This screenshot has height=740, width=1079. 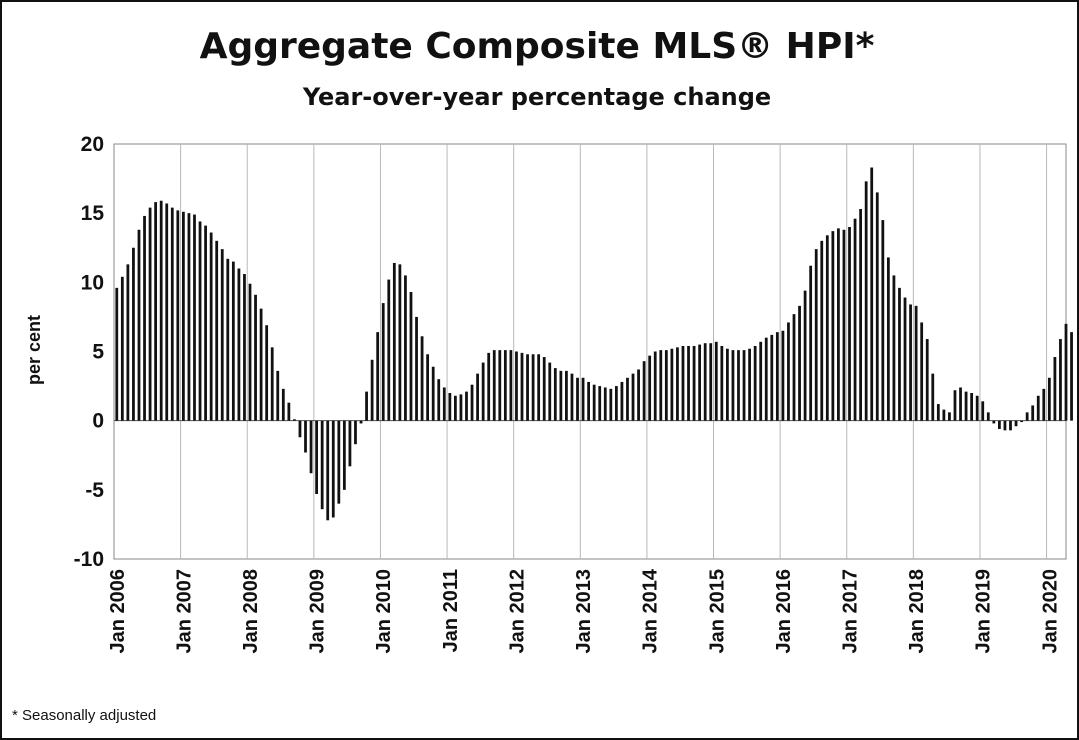 What do you see at coordinates (98, 352) in the screenshot?
I see `y-tick-label: 5` at bounding box center [98, 352].